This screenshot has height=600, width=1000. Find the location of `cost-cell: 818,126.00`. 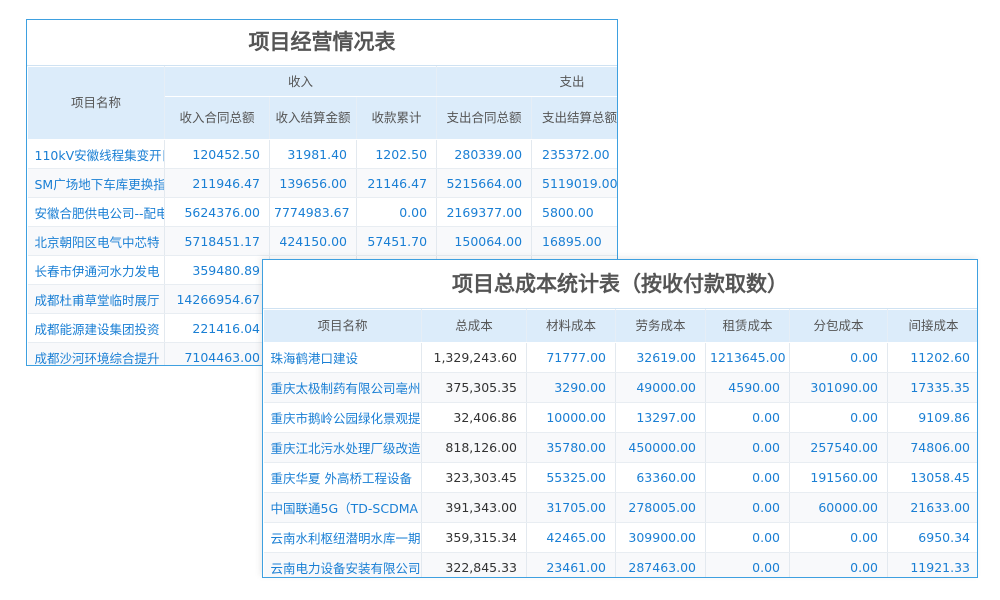

cost-cell: 818,126.00 is located at coordinates (474, 447).